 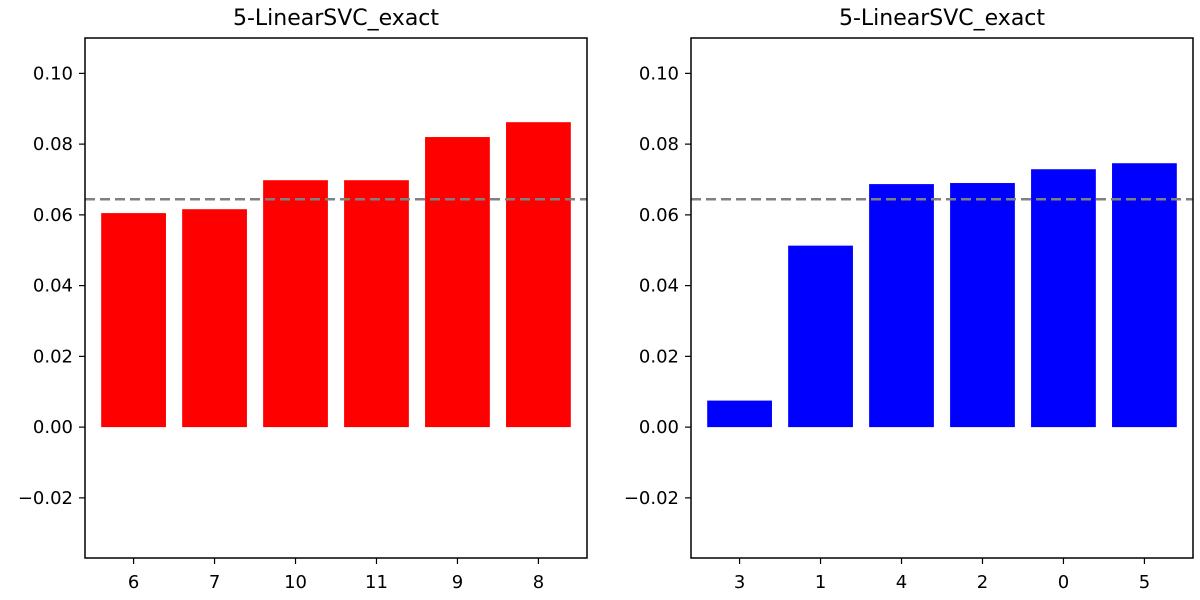 I want to click on x-axis: 3 1 4 2 0 5, so click(x=942, y=575).